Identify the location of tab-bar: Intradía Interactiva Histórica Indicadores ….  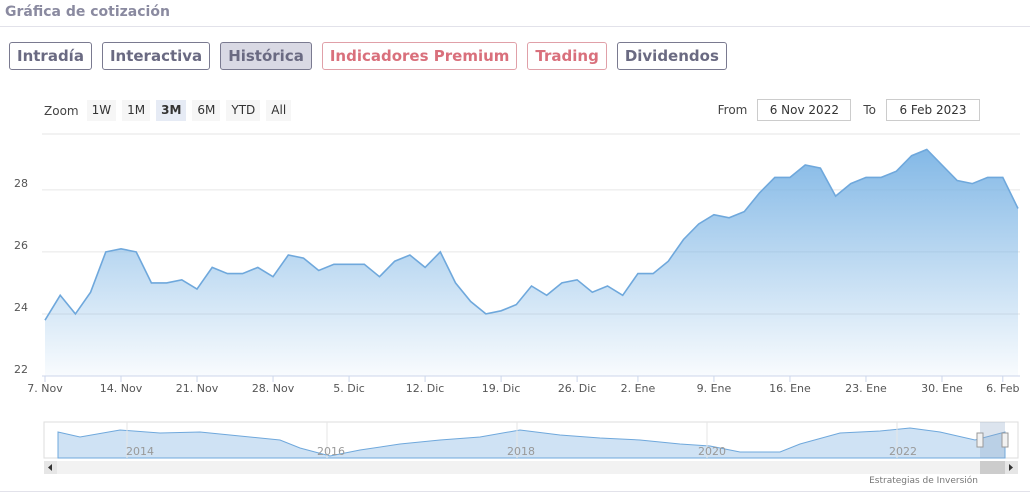
(368, 56).